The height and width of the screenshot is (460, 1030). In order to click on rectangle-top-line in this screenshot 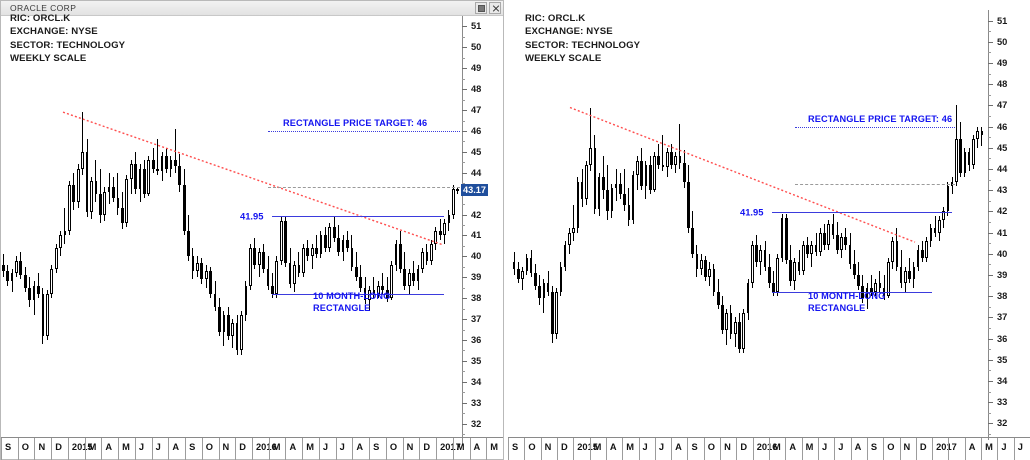, I will do `click(358, 216)`.